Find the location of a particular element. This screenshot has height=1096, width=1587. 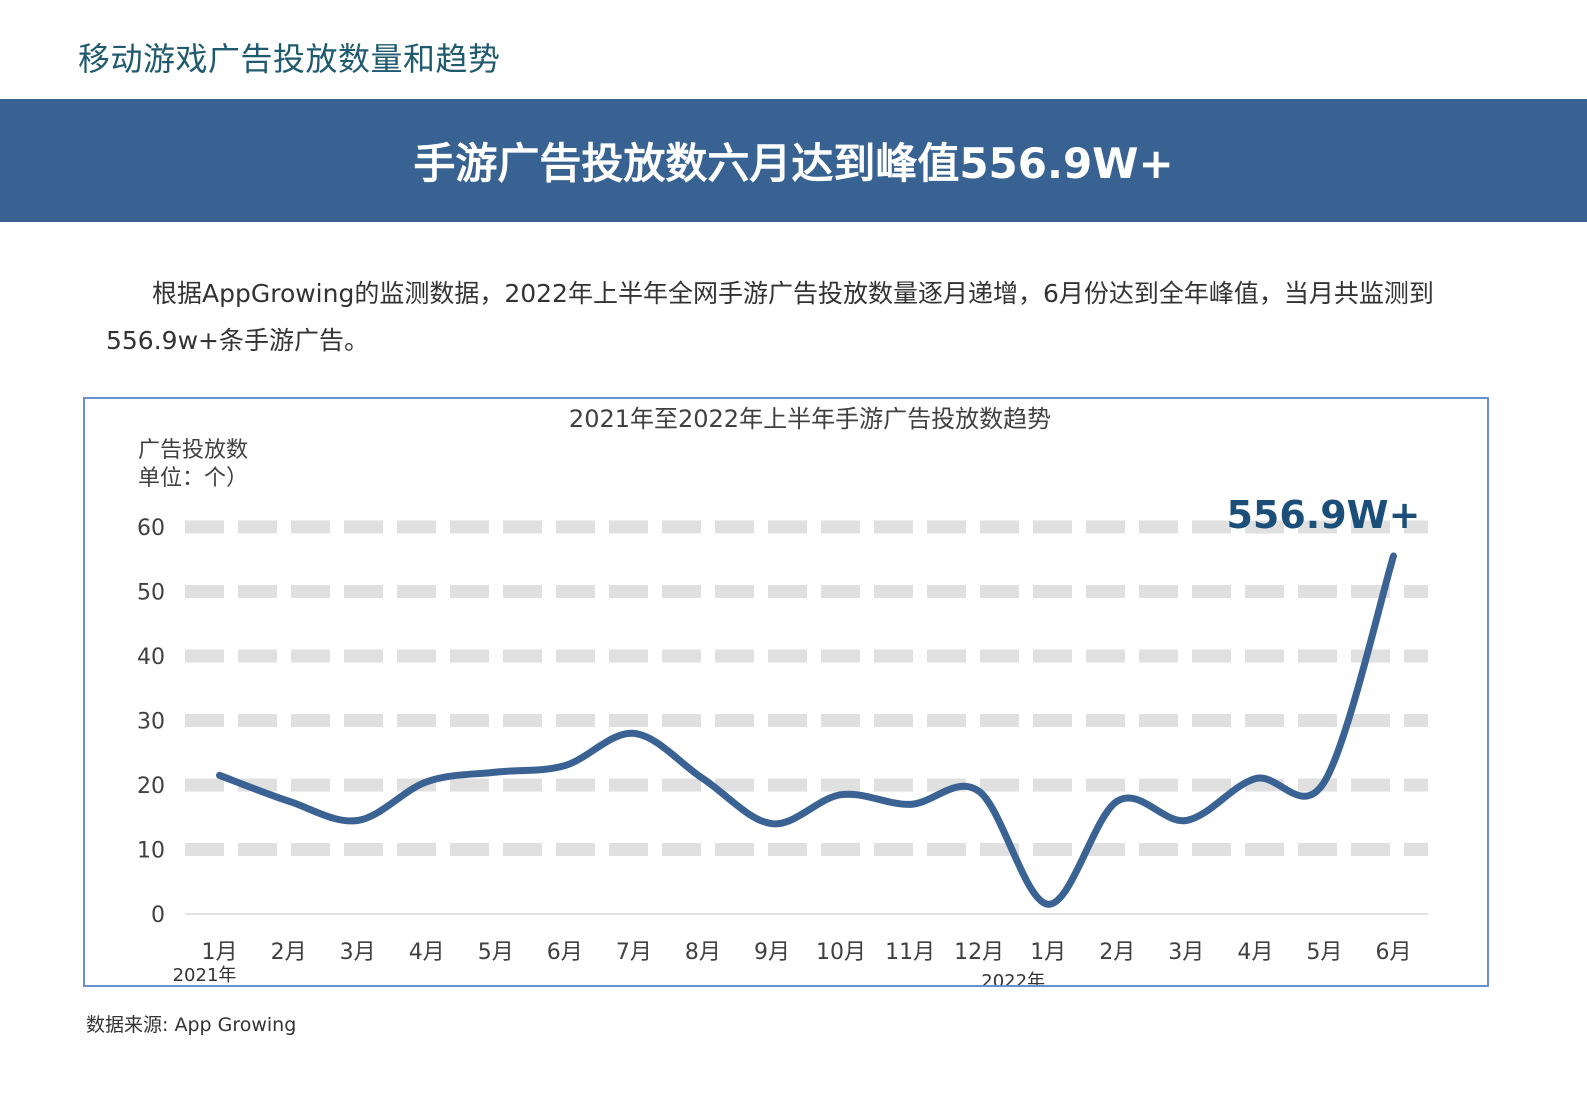

headline-banner: 手游广告投放数六月达到峰值556.9W+ is located at coordinates (793, 160).